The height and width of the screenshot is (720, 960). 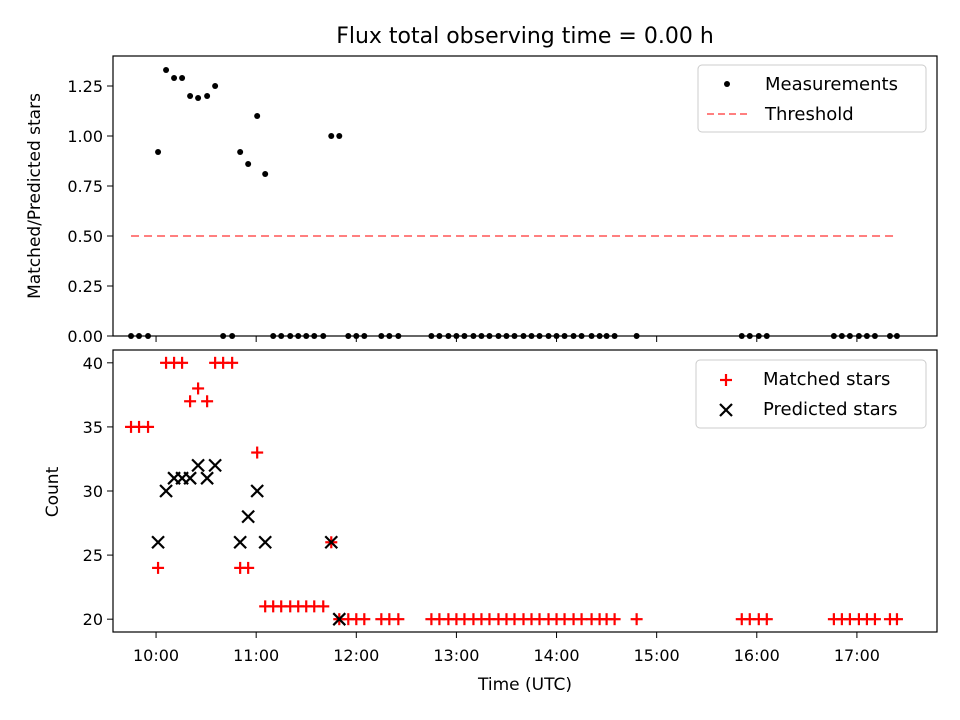 What do you see at coordinates (809, 114) in the screenshot?
I see `legend-threshold-label: Threshold` at bounding box center [809, 114].